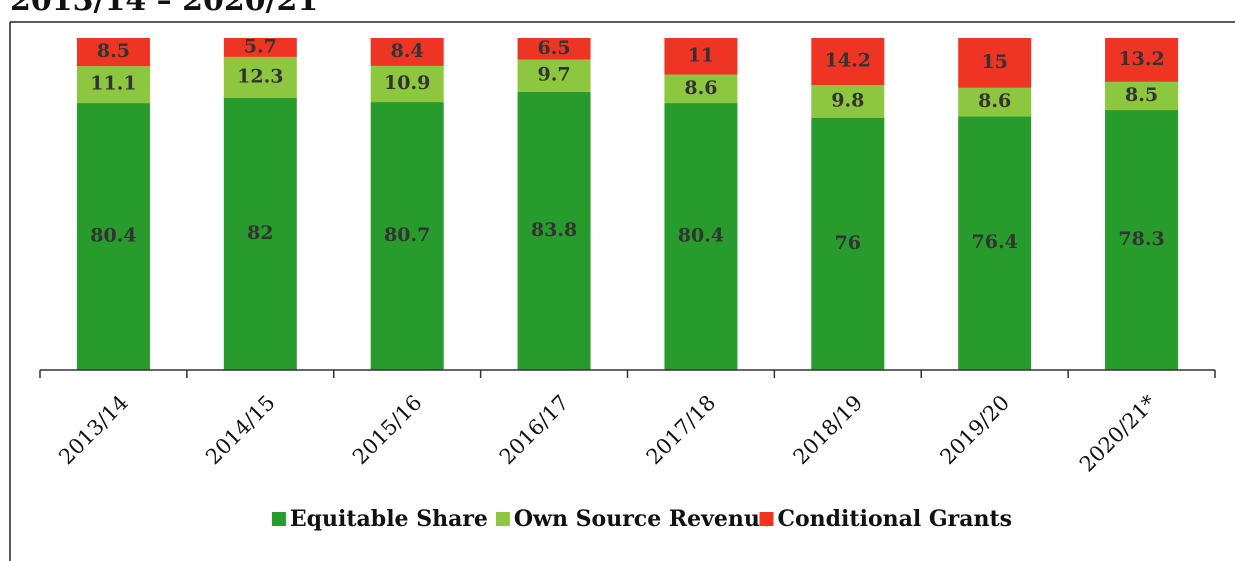 Image resolution: width=1235 pixels, height=561 pixels. I want to click on x-tick-label: 2015/16, so click(387, 429).